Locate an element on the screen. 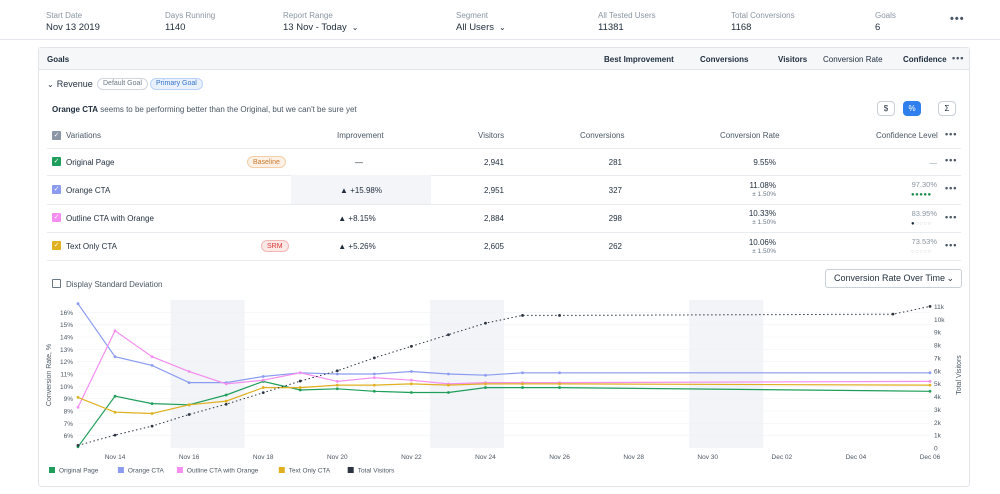  chart-type-value: Conversion Rate Over Time is located at coordinates (890, 278).